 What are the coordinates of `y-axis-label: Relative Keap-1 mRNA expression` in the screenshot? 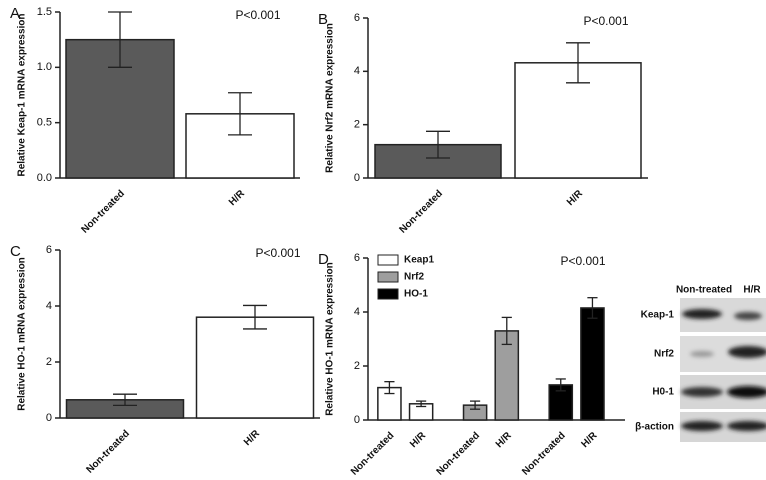 It's located at (22, 94).